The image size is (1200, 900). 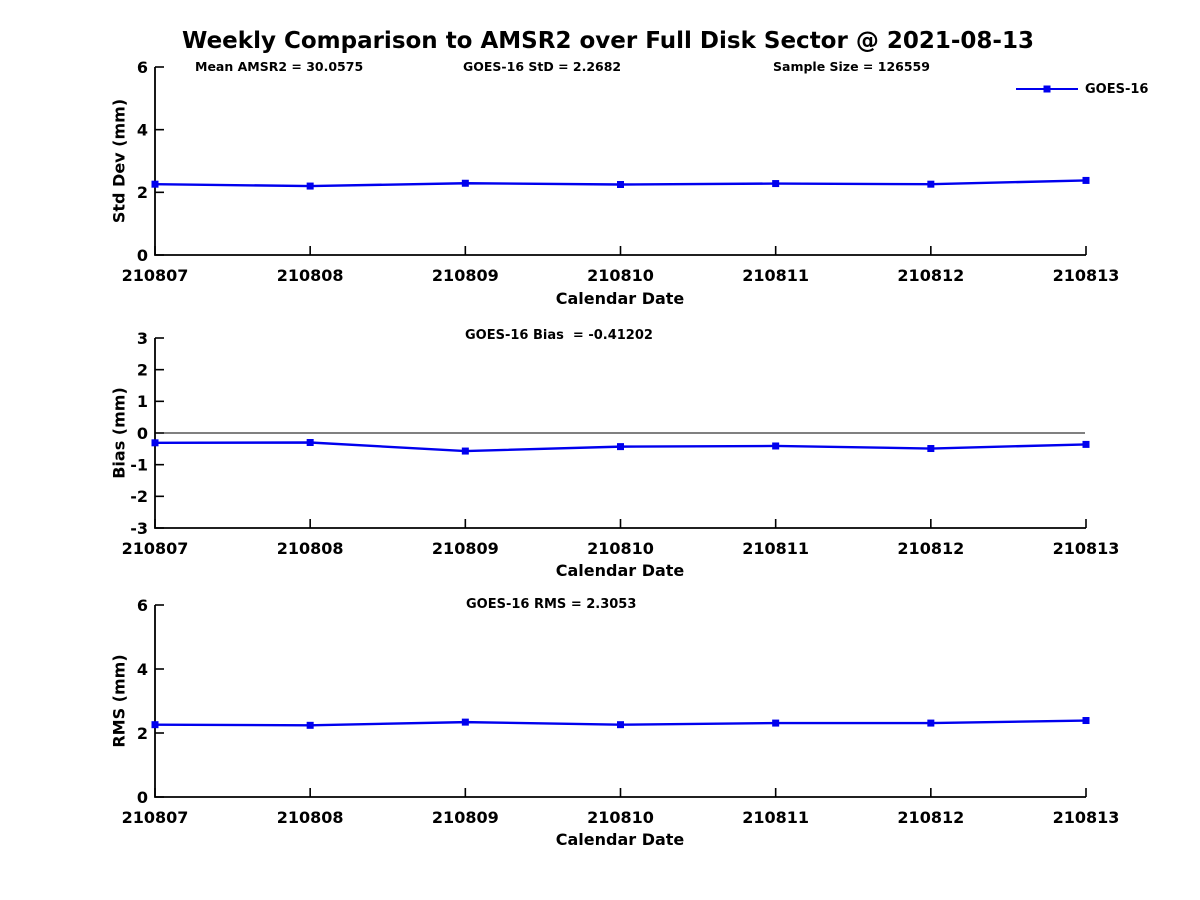 What do you see at coordinates (1082, 89) in the screenshot?
I see `legend: GOES-16` at bounding box center [1082, 89].